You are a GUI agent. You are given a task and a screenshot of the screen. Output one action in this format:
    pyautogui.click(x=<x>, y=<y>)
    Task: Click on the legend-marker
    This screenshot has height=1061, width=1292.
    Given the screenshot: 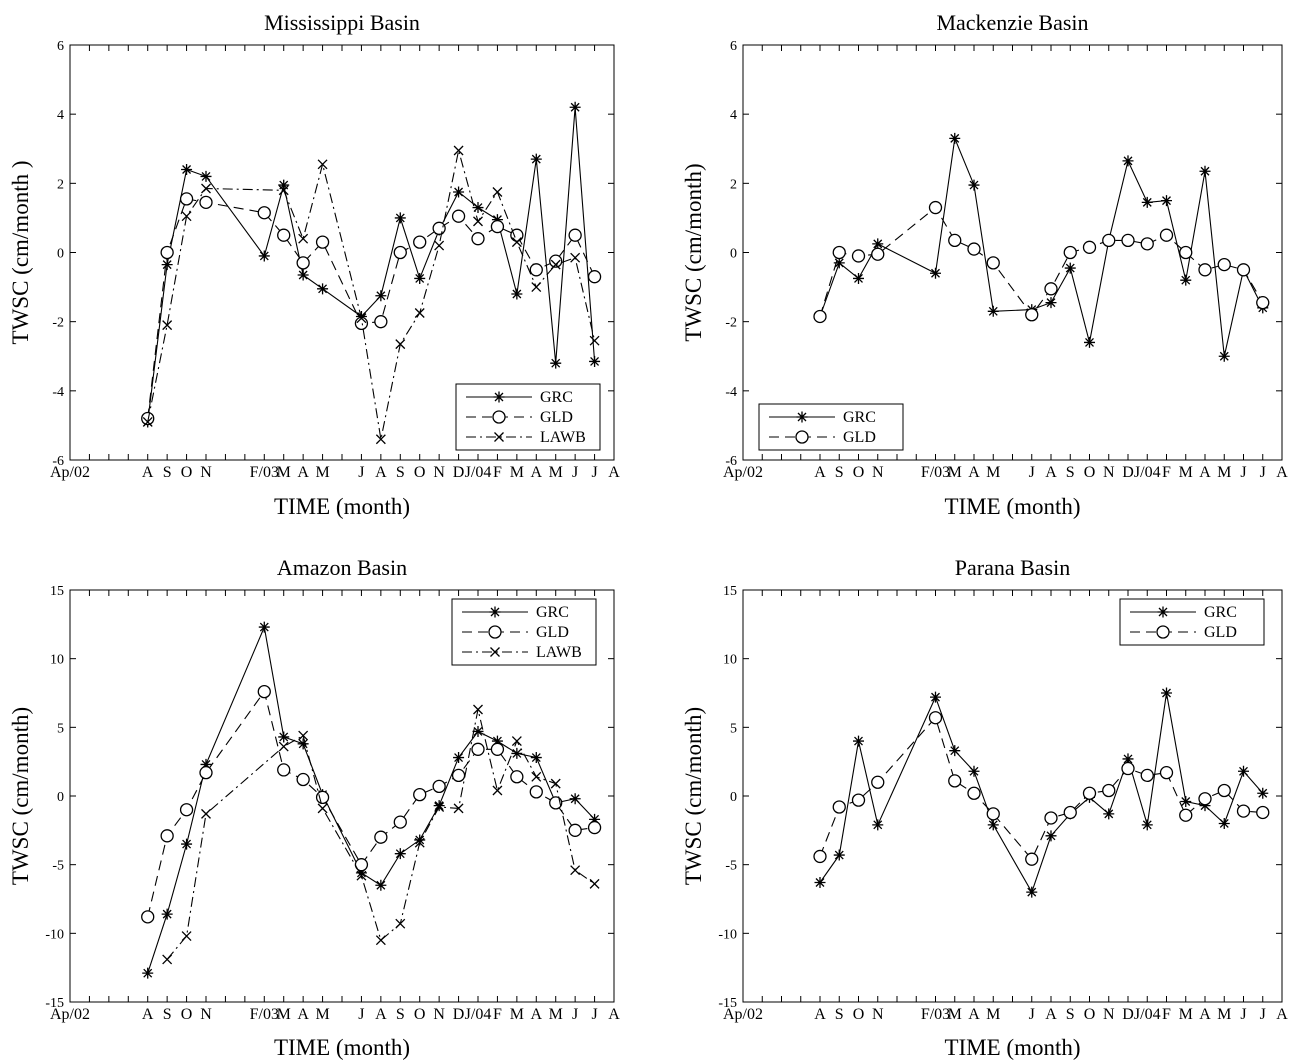 What is the action you would take?
    pyautogui.click(x=495, y=632)
    